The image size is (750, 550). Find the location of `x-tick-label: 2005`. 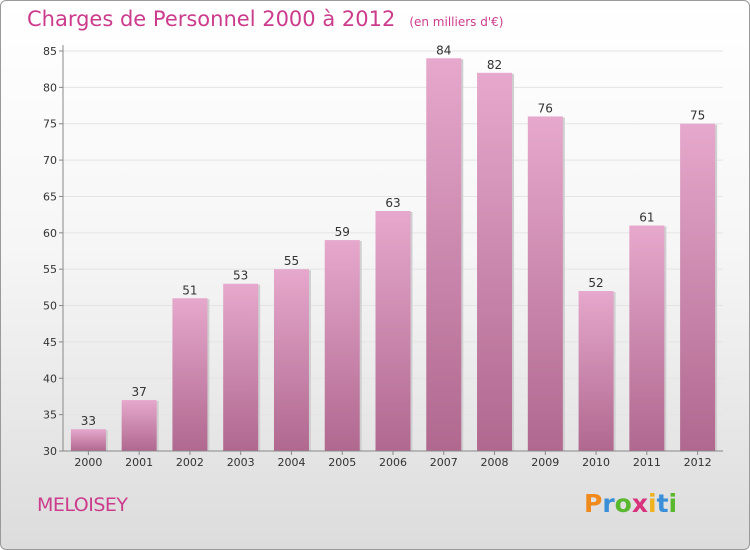

x-tick-label: 2005 is located at coordinates (342, 462).